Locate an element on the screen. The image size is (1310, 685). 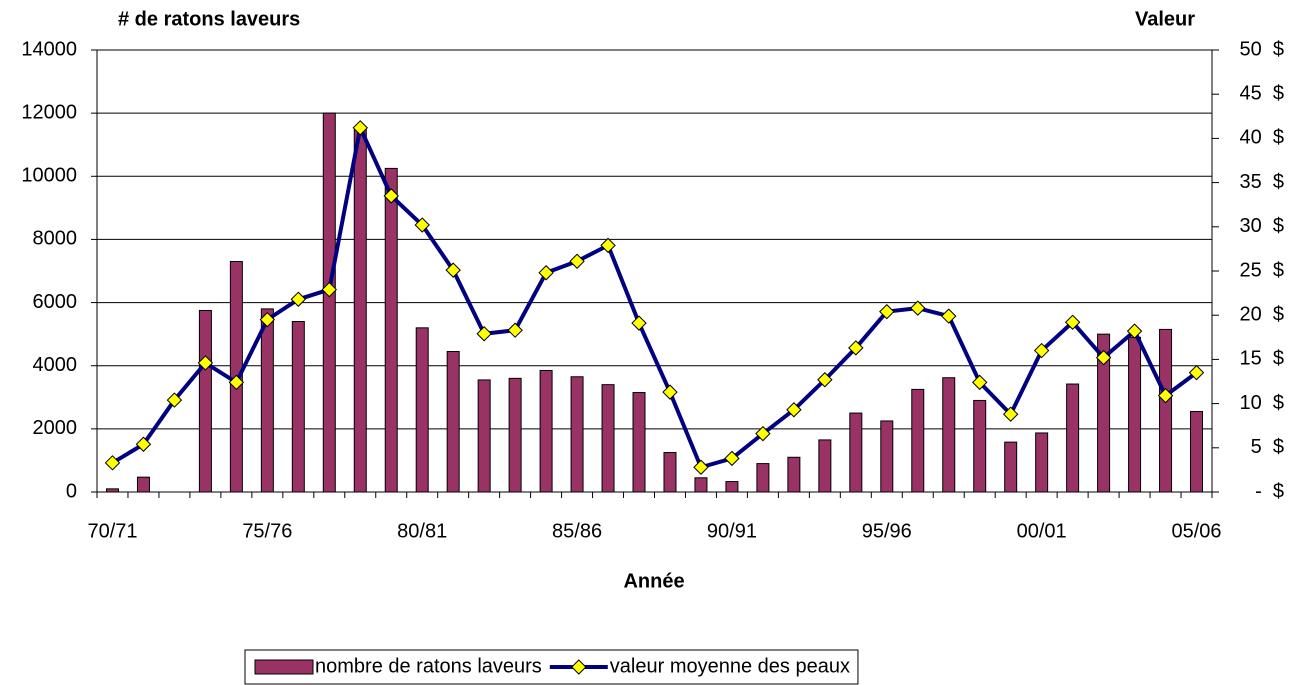
x-tick-label: 05/06 is located at coordinates (1196, 531).